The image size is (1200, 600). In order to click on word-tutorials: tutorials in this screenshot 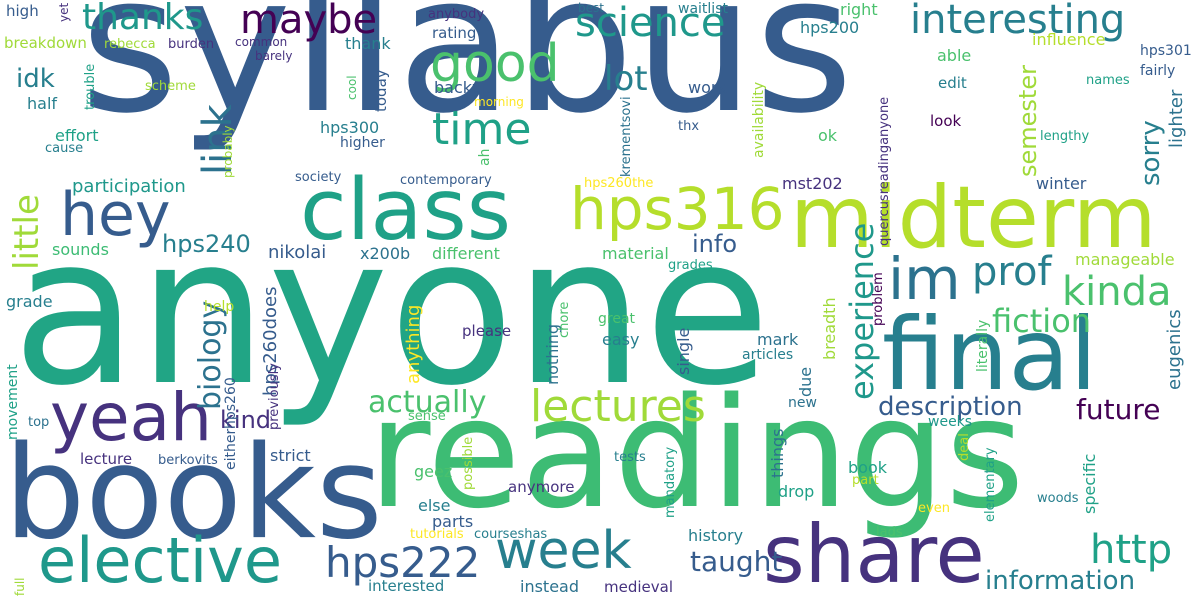, I will do `click(437, 534)`.